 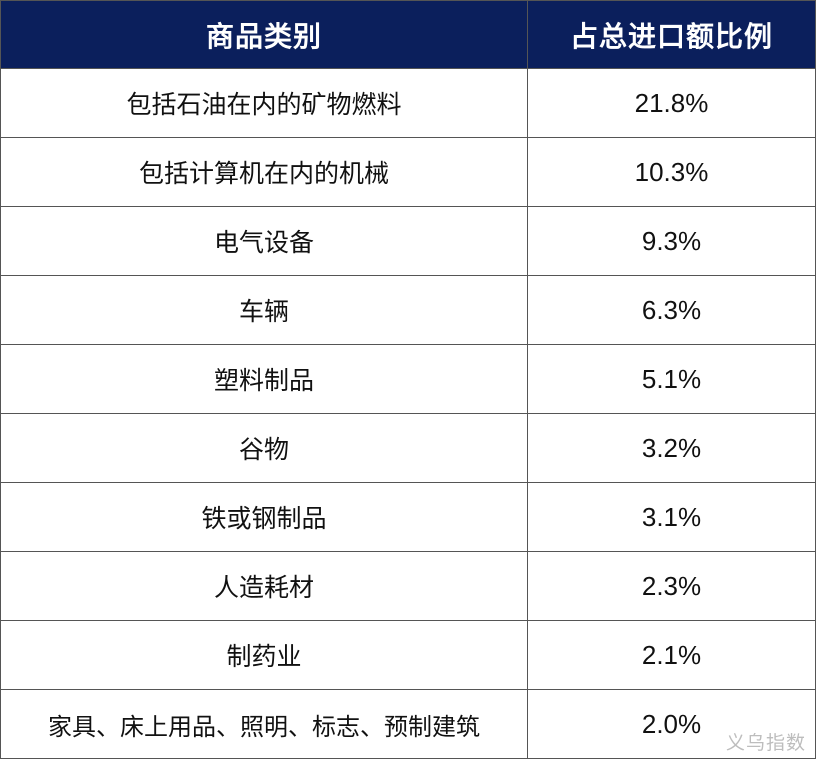 What do you see at coordinates (671, 103) in the screenshot?
I see `cell-share: 21.8%` at bounding box center [671, 103].